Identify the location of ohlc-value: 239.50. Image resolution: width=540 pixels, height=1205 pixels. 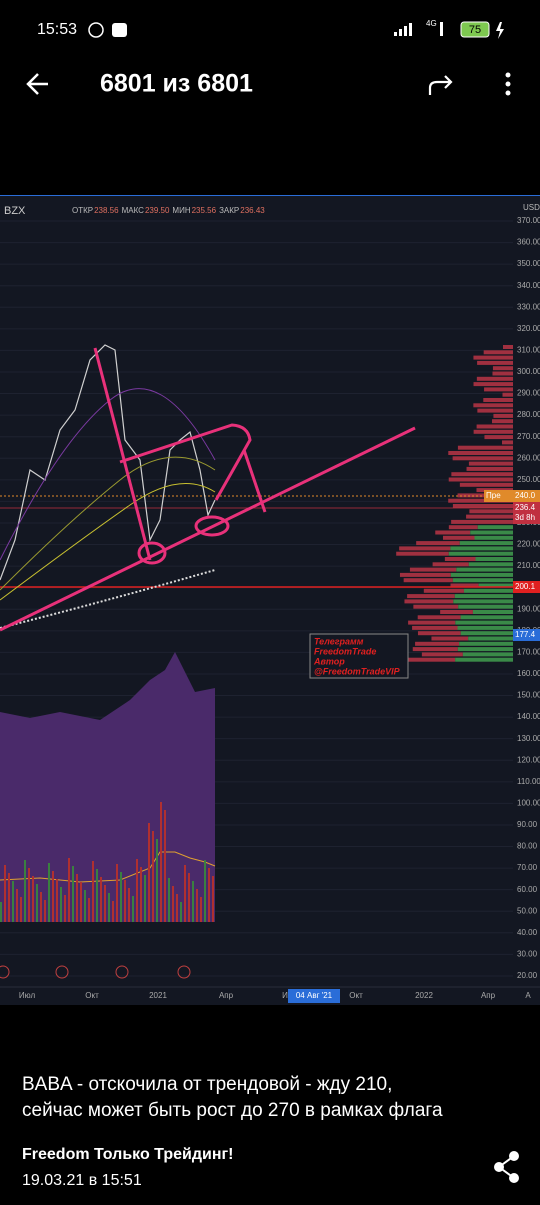
(157, 210).